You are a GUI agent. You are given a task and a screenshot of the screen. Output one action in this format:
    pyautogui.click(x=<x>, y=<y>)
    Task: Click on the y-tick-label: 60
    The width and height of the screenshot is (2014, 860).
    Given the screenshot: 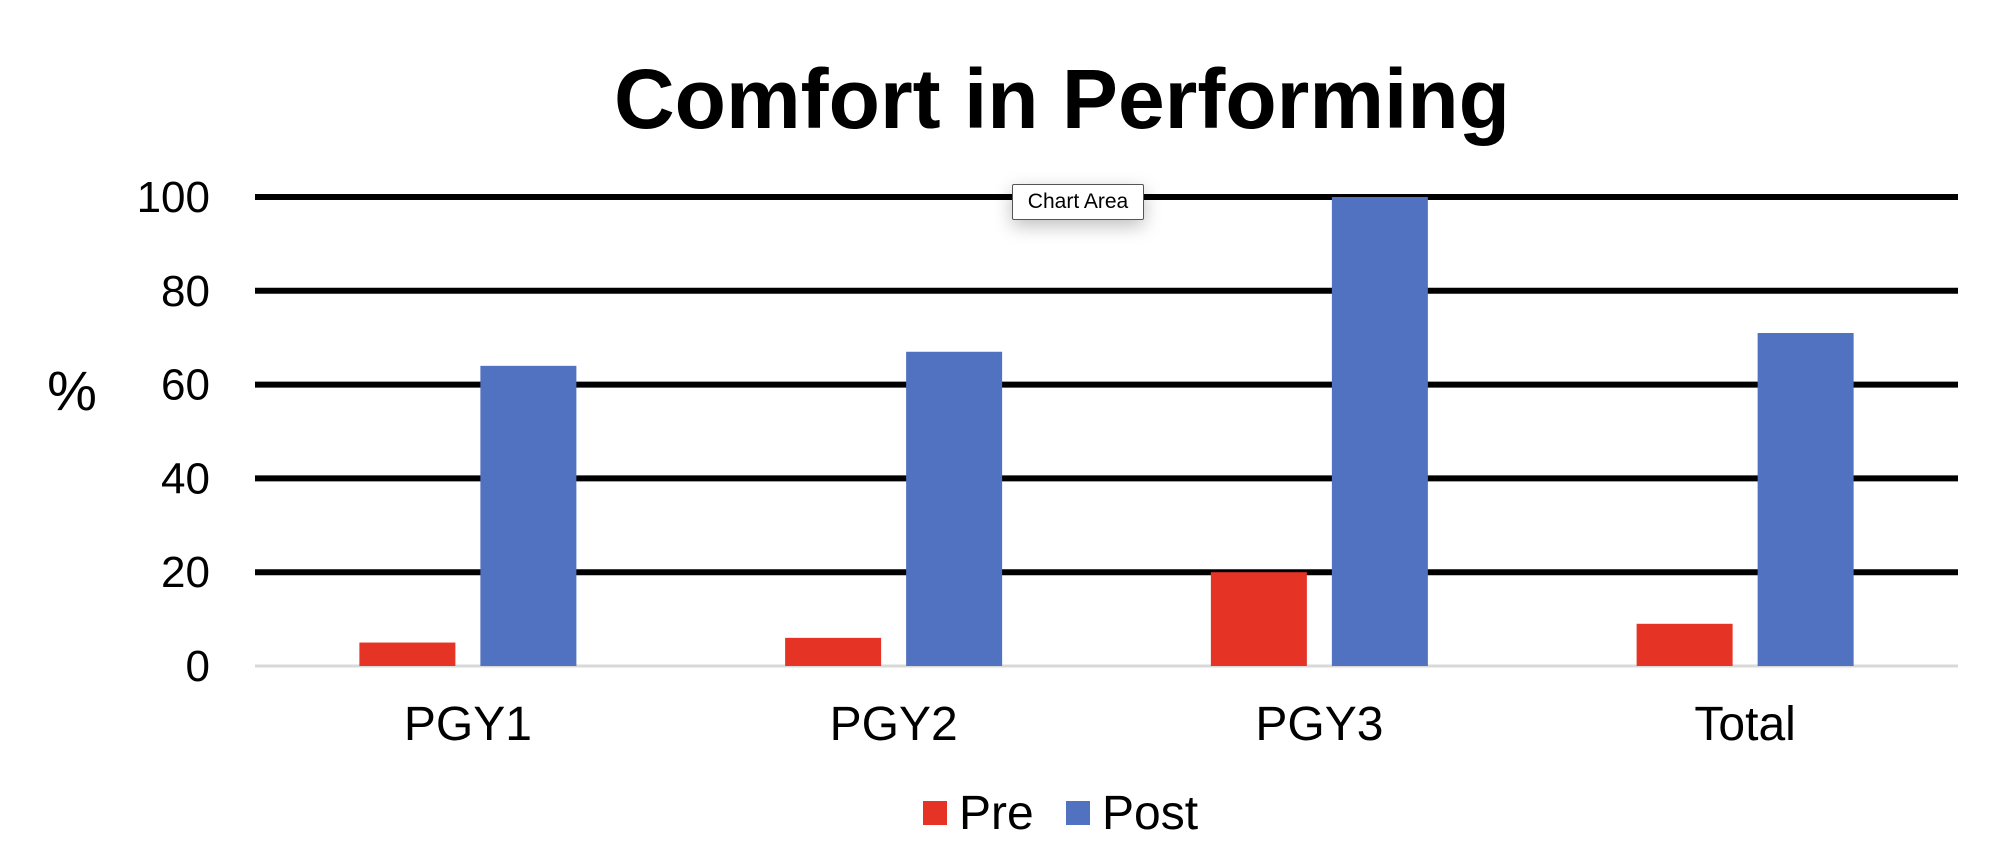 What is the action you would take?
    pyautogui.click(x=185, y=385)
    